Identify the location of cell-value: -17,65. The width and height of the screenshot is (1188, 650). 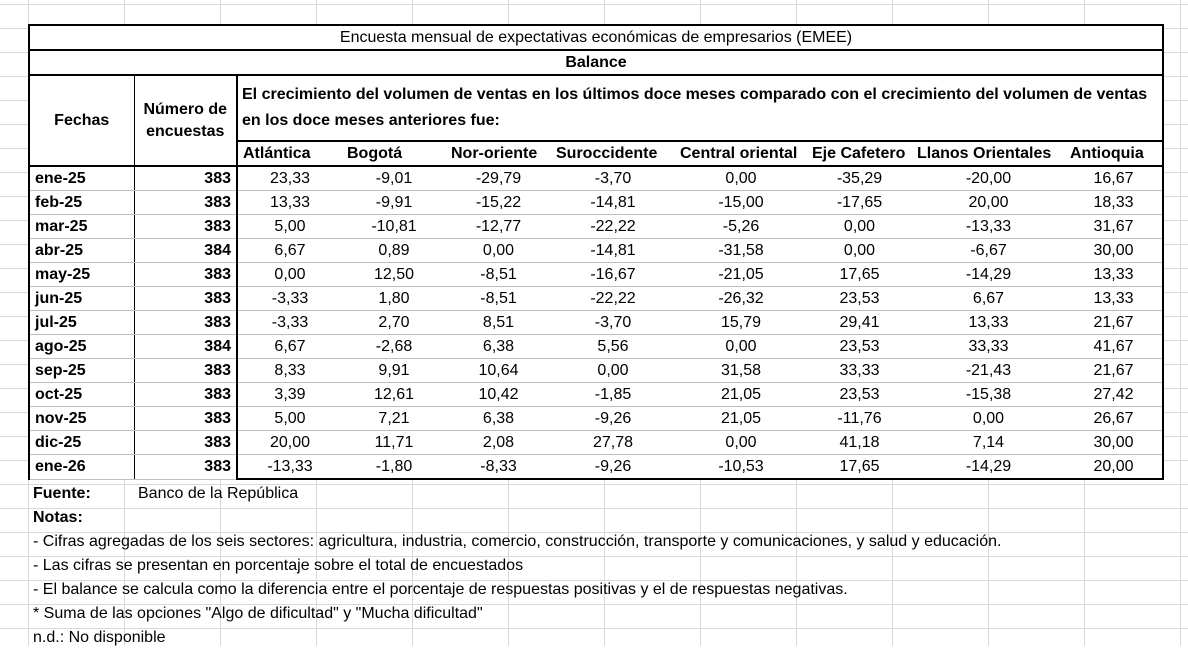
(859, 202).